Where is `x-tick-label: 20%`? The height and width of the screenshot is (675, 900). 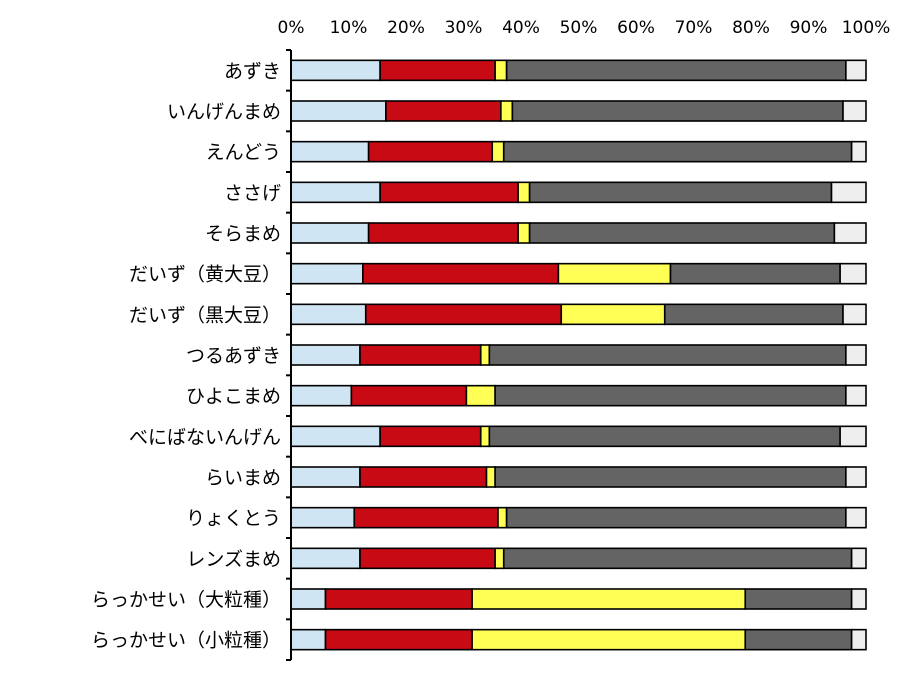 x-tick-label: 20% is located at coordinates (406, 28).